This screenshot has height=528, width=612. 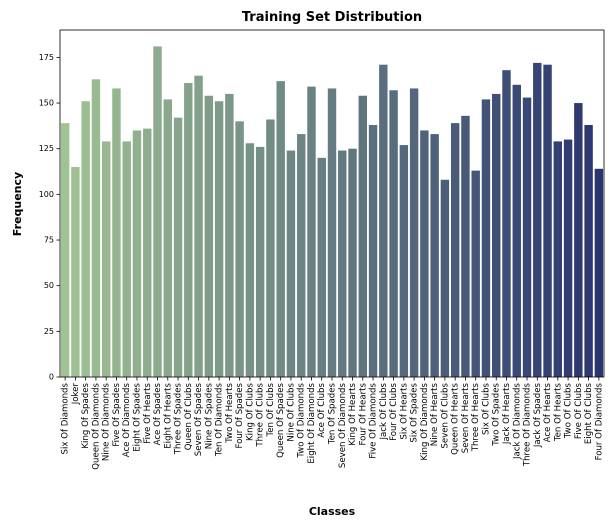 I want to click on bar-ace-of-hearts, so click(x=547, y=220).